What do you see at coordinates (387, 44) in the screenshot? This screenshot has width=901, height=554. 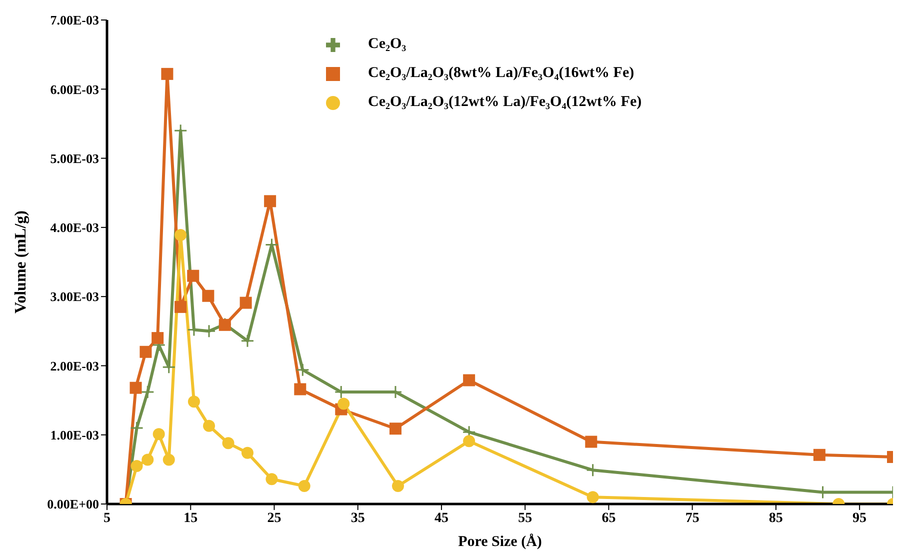 I see `legend-label: Ce₂O₃` at bounding box center [387, 44].